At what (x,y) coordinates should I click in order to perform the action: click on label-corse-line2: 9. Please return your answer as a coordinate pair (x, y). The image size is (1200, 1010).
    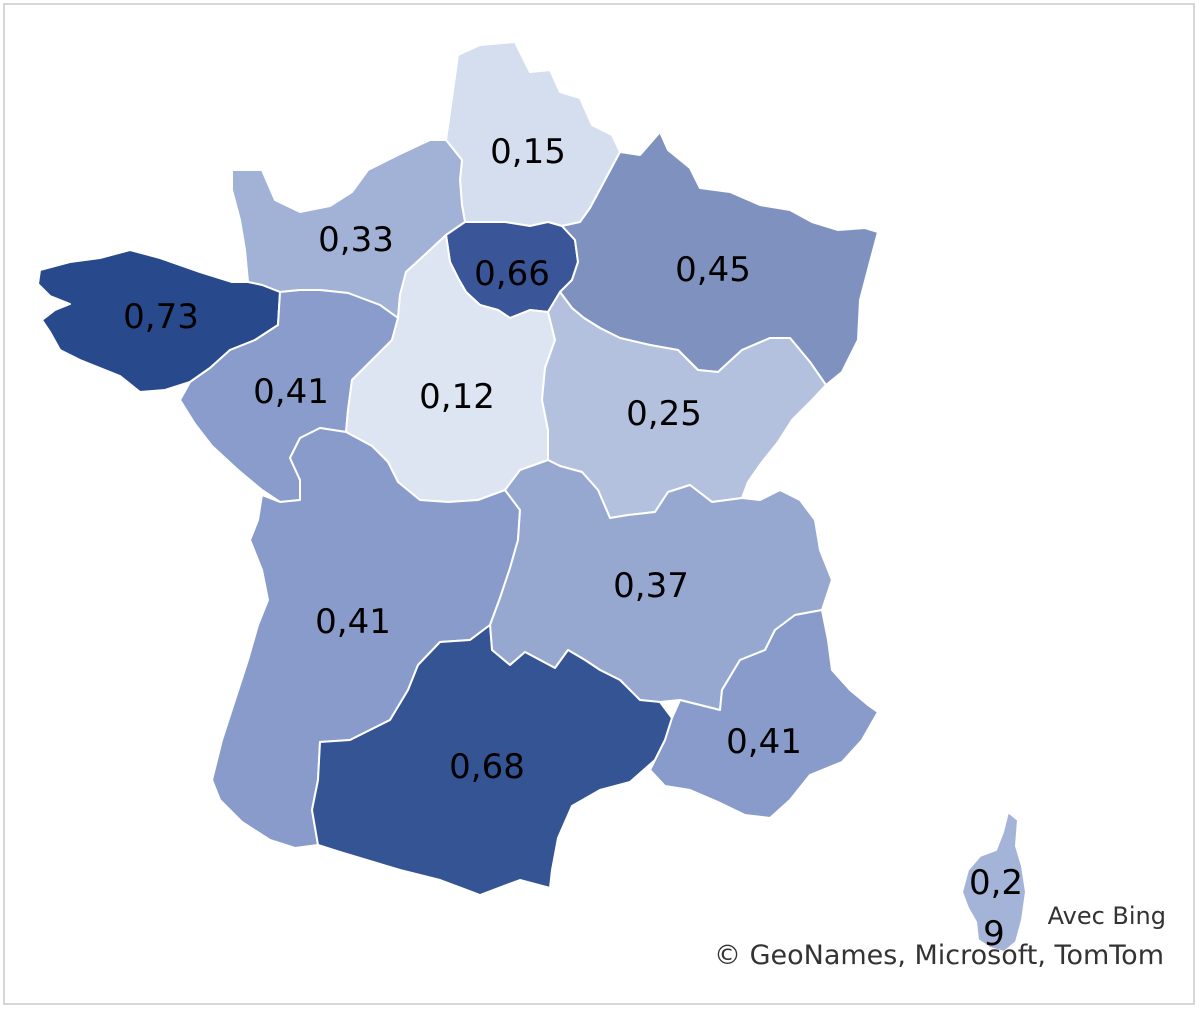
    Looking at the image, I should click on (994, 934).